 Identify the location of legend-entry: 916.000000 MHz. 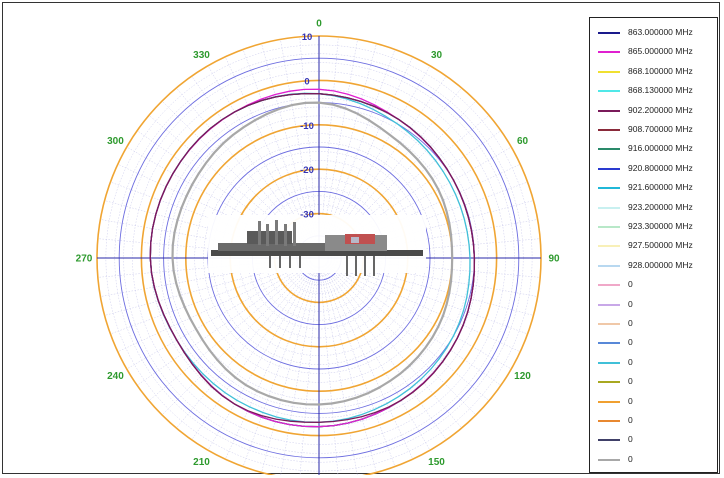
(653, 149).